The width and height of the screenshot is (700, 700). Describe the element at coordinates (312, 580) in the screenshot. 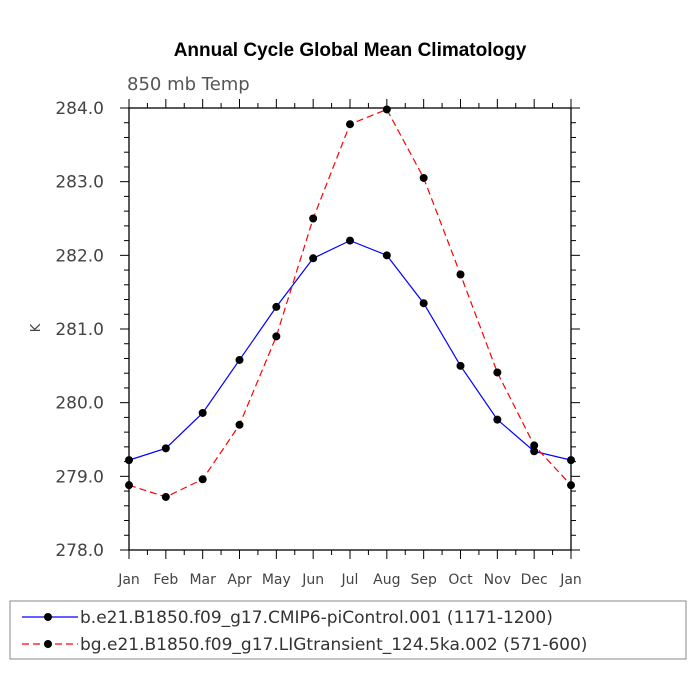

I see `x-tick-label: Jun` at that location.